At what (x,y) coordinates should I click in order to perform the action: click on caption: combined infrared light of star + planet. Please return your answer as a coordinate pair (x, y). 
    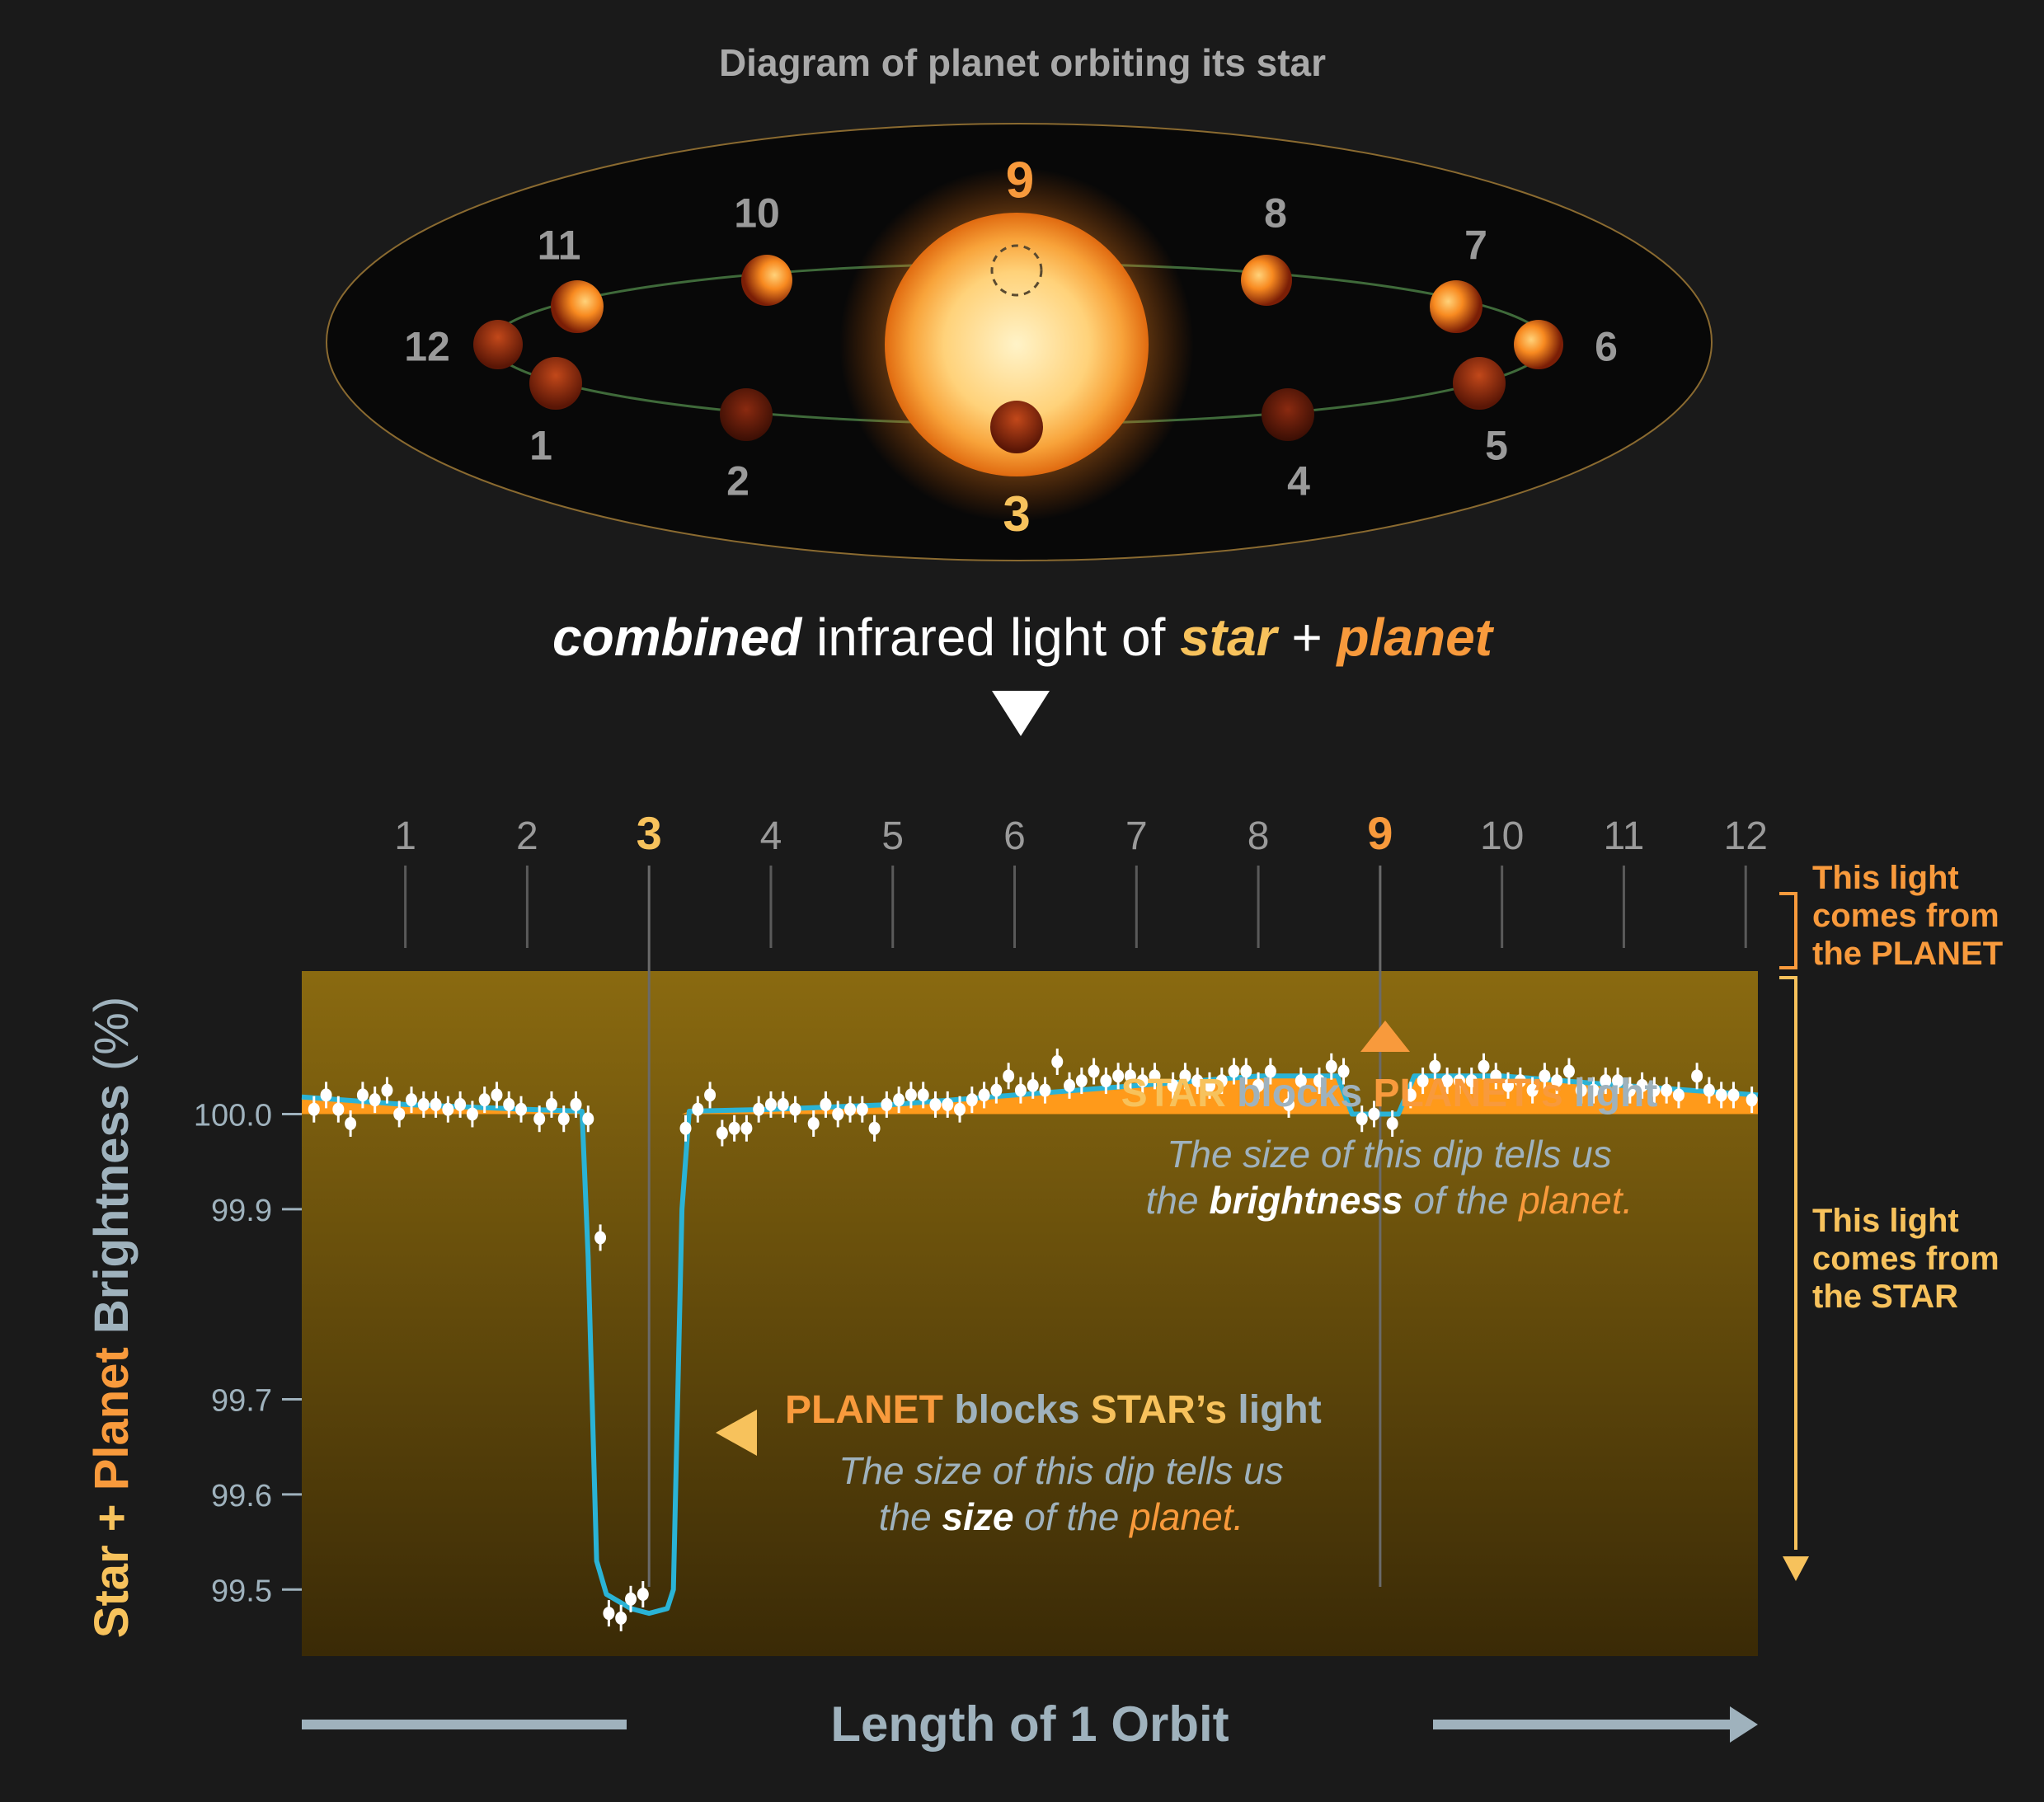
    Looking at the image, I should click on (1023, 638).